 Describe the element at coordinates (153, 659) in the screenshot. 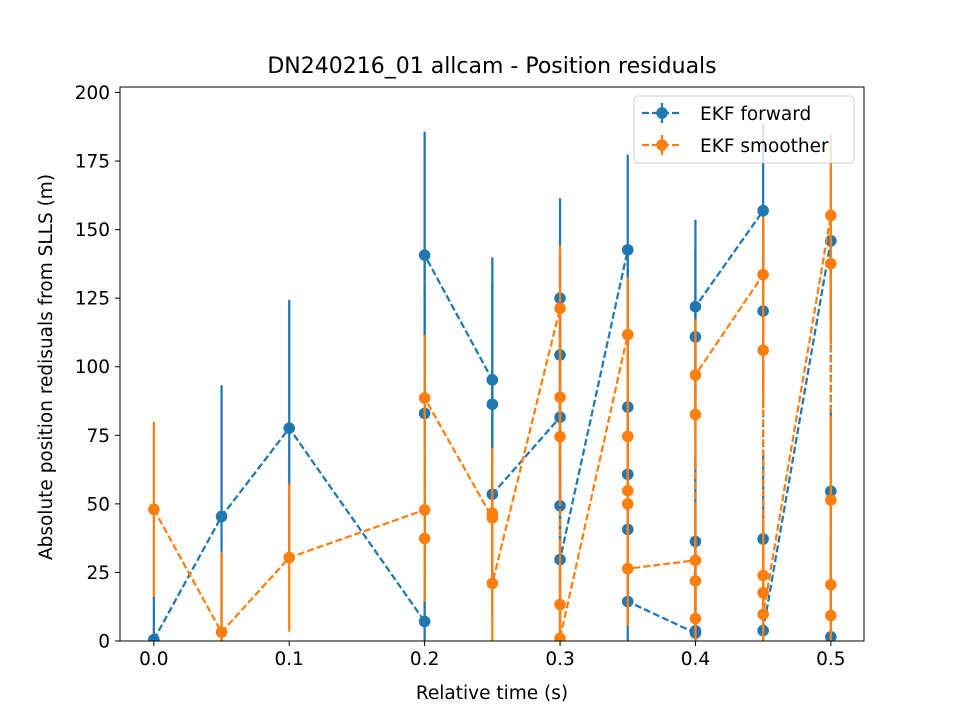

I see `x-tick-label-0: 0.0` at that location.